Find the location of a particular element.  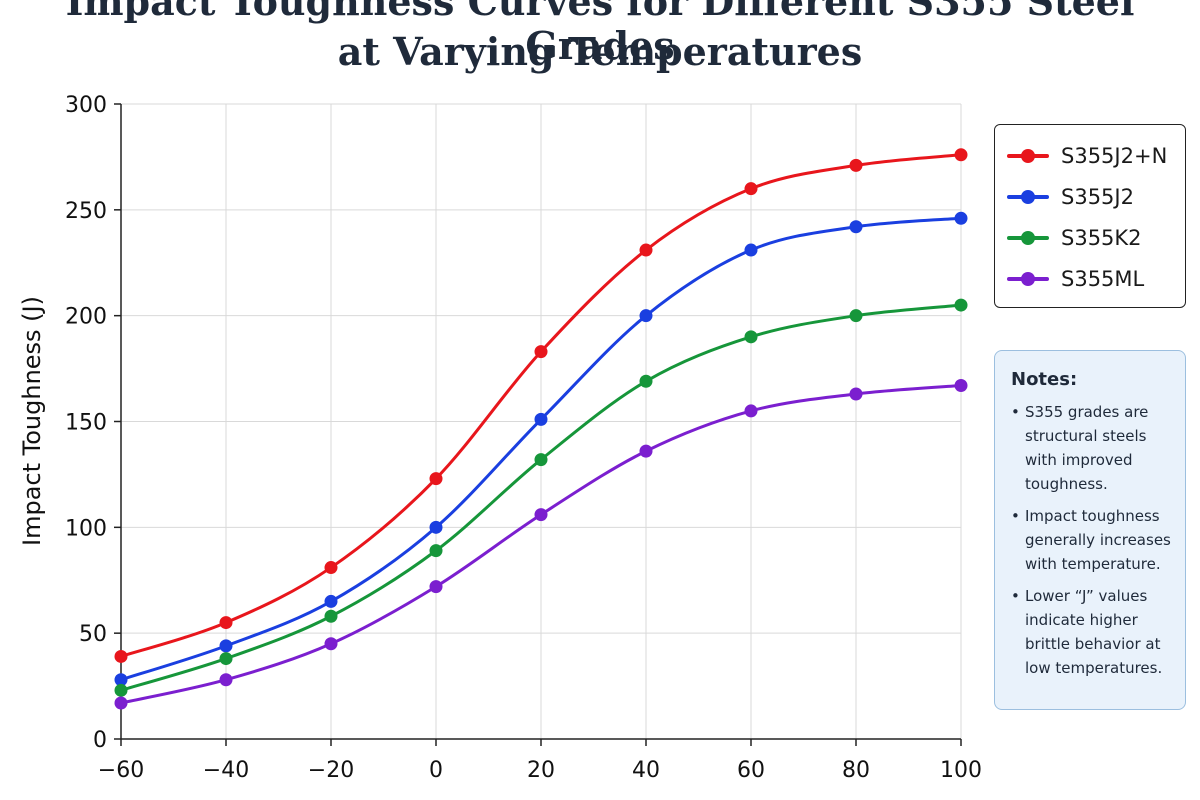

legend-item: S355J2 is located at coordinates (1096, 196).